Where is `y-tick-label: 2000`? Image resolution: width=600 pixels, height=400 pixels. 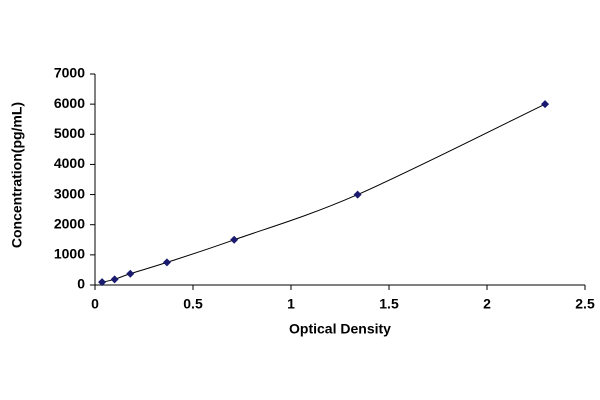 y-tick-label: 2000 is located at coordinates (69, 223).